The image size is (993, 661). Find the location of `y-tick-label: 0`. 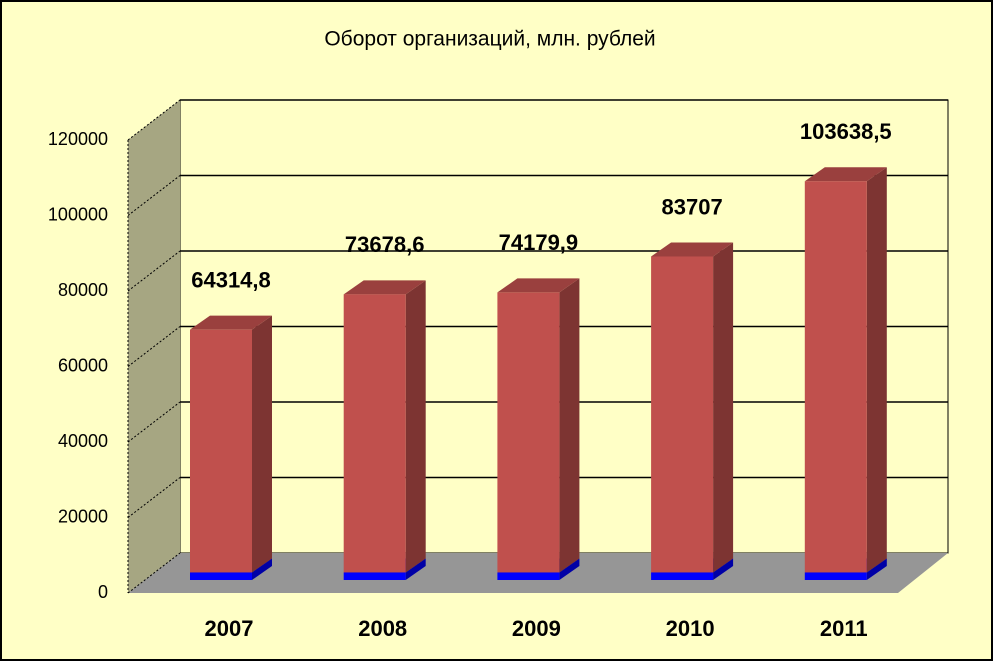

y-tick-label: 0 is located at coordinates (103, 592).